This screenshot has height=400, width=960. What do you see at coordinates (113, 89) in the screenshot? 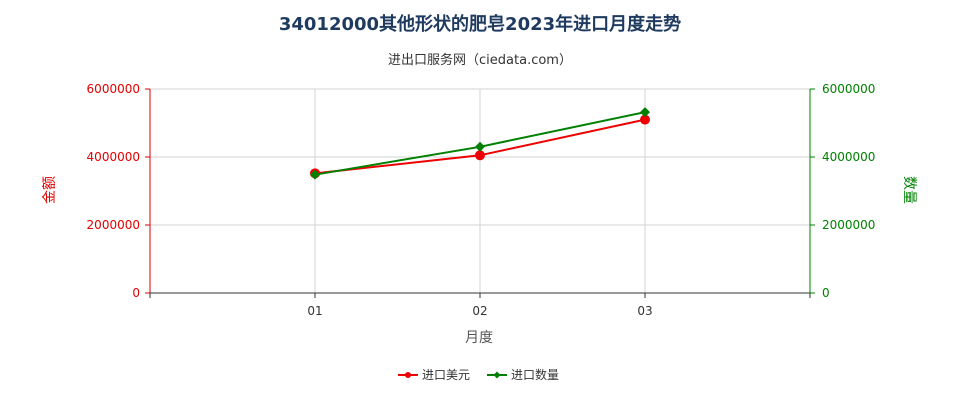
I see `y-left-tick-label: 6000000` at bounding box center [113, 89].